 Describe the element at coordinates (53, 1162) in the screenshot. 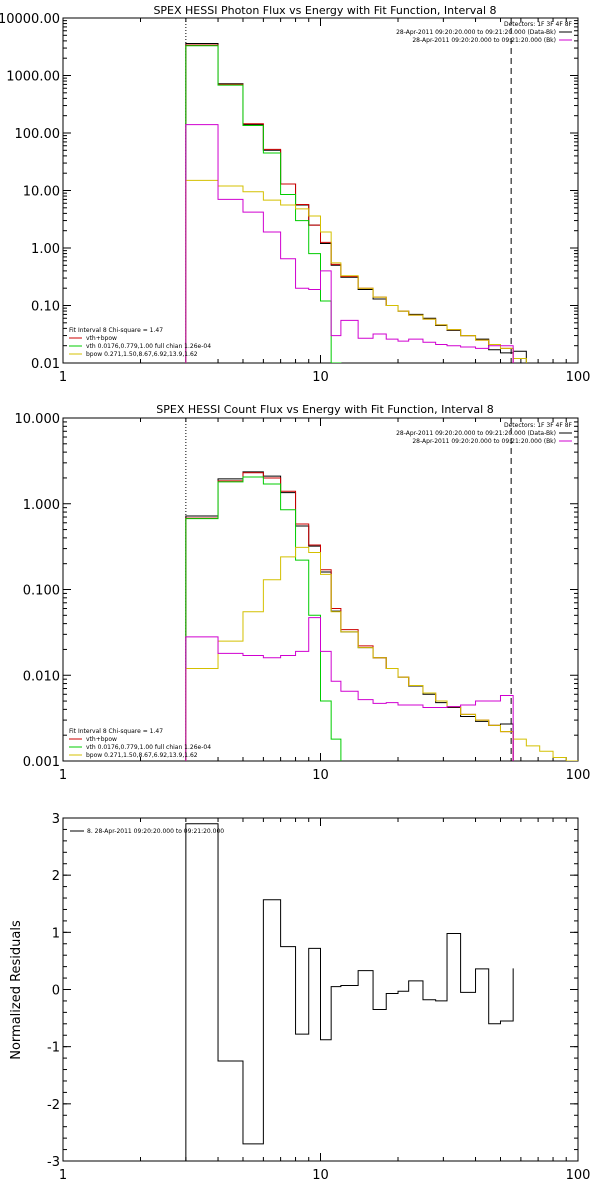

I see `y-tick-label: -3` at that location.